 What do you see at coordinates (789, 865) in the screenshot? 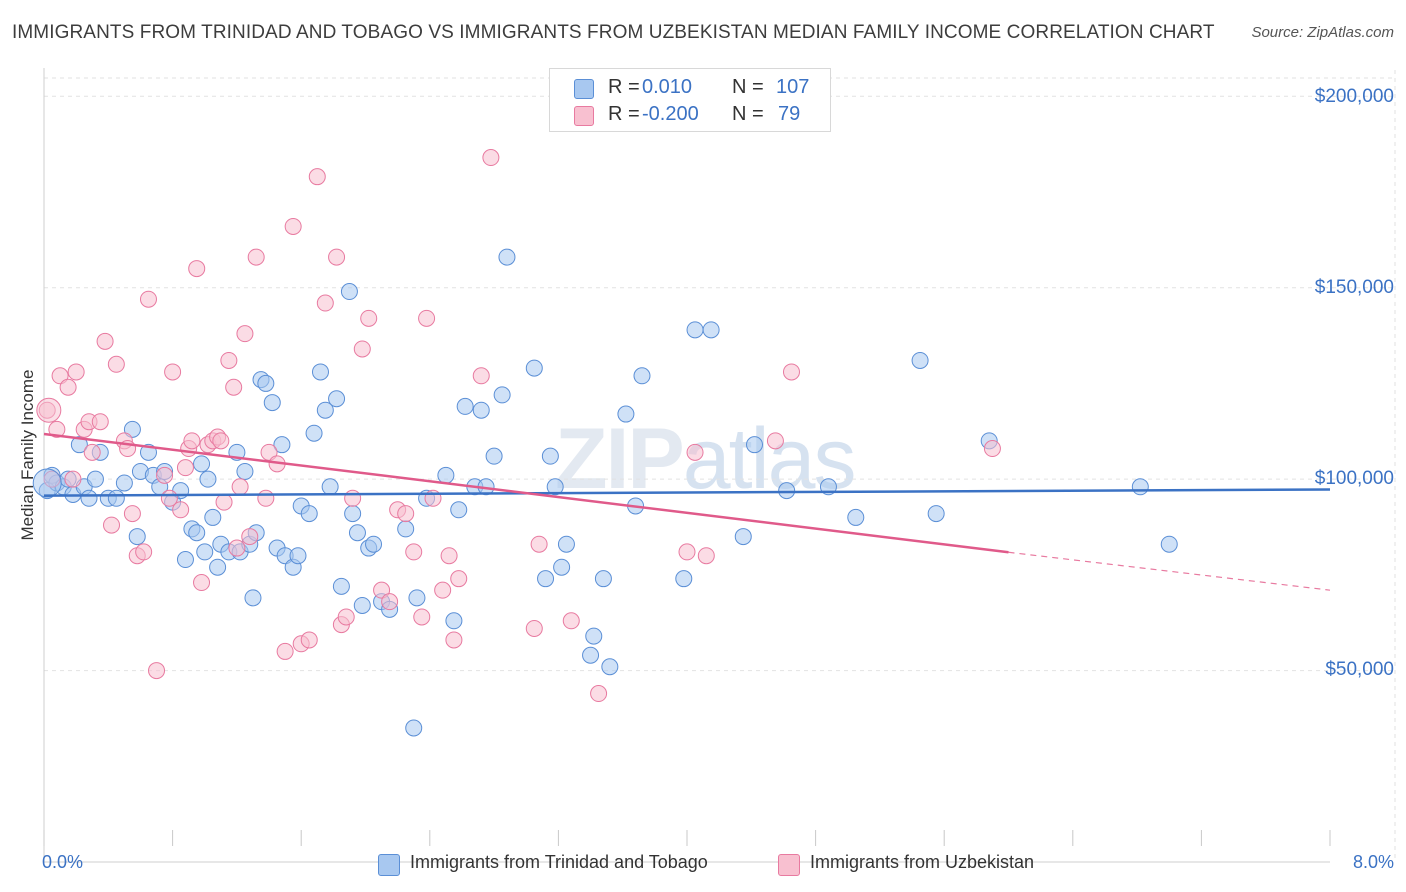
I see `bottom-legend-swatch-uzbekistan` at bounding box center [789, 865].